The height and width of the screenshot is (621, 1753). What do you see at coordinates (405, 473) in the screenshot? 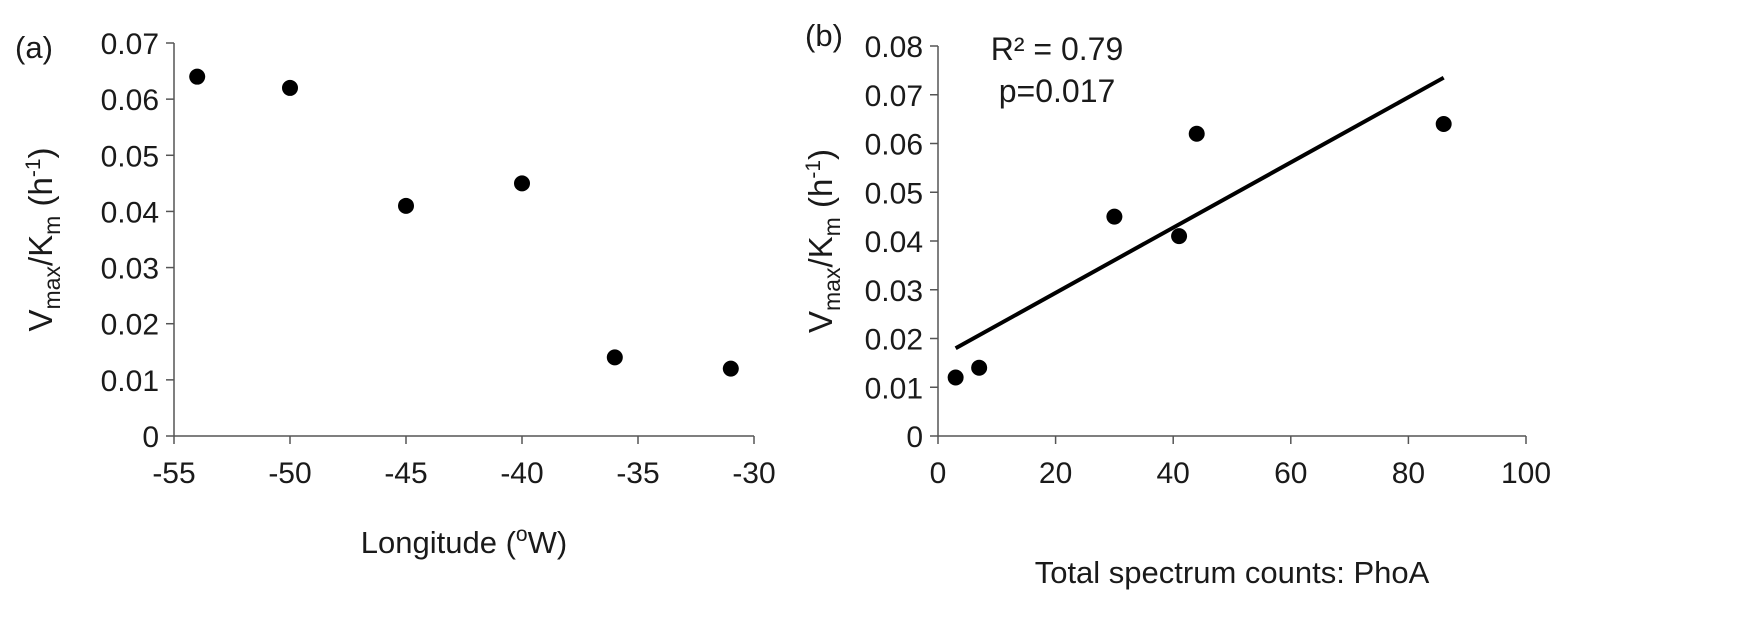
I see `x-tick-label: -45` at bounding box center [405, 473].